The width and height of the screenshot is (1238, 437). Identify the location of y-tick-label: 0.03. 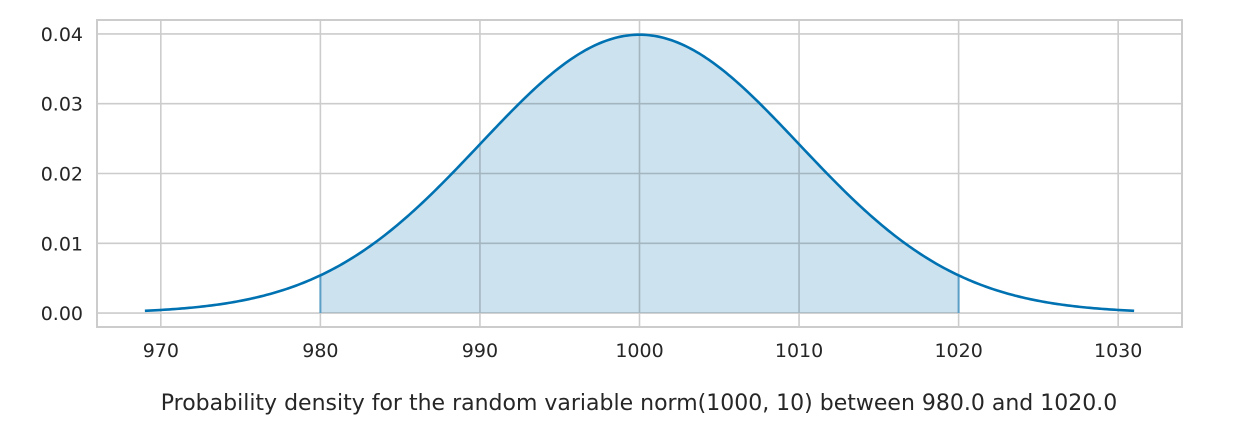
(62, 105).